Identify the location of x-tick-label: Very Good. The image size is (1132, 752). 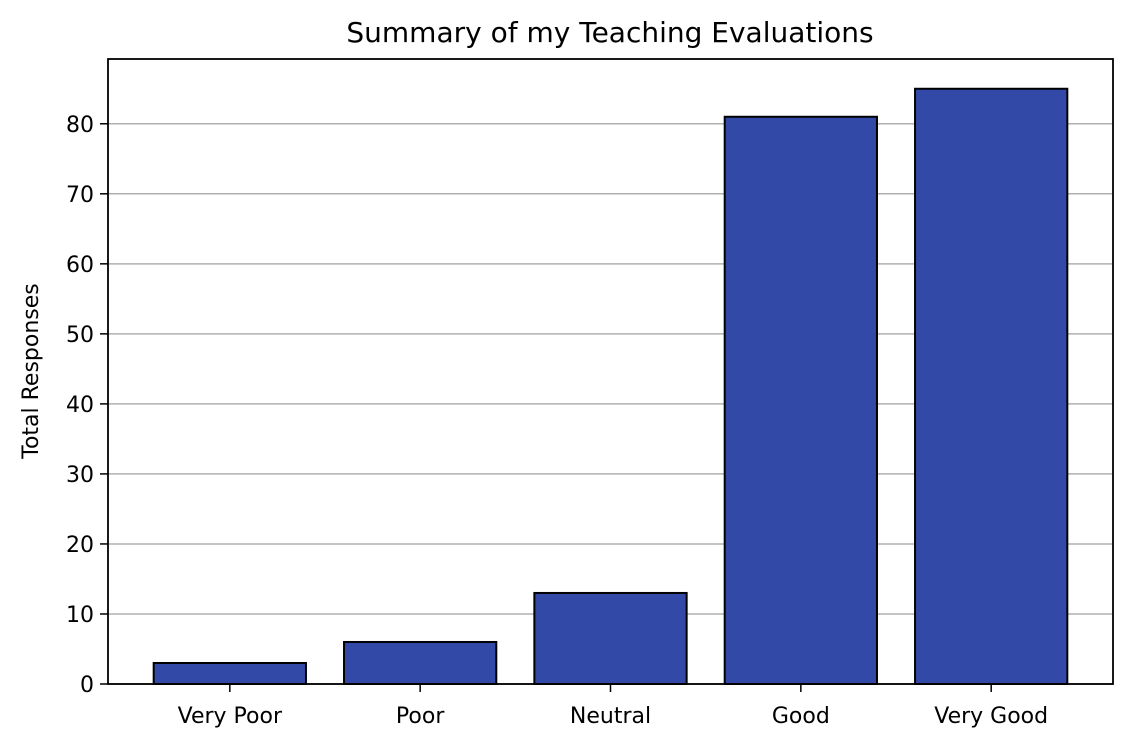
(991, 716).